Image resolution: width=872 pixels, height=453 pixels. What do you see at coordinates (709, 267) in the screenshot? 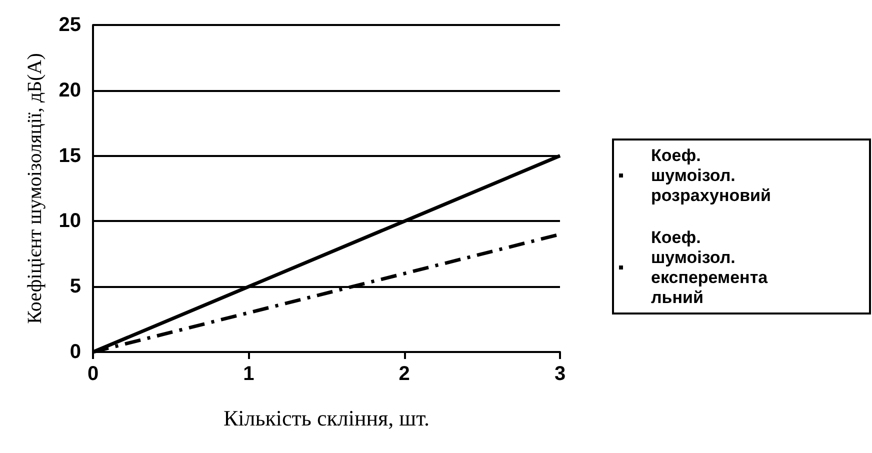
I see `legend-label: Коеф. шумоізол. експерементальний` at bounding box center [709, 267].